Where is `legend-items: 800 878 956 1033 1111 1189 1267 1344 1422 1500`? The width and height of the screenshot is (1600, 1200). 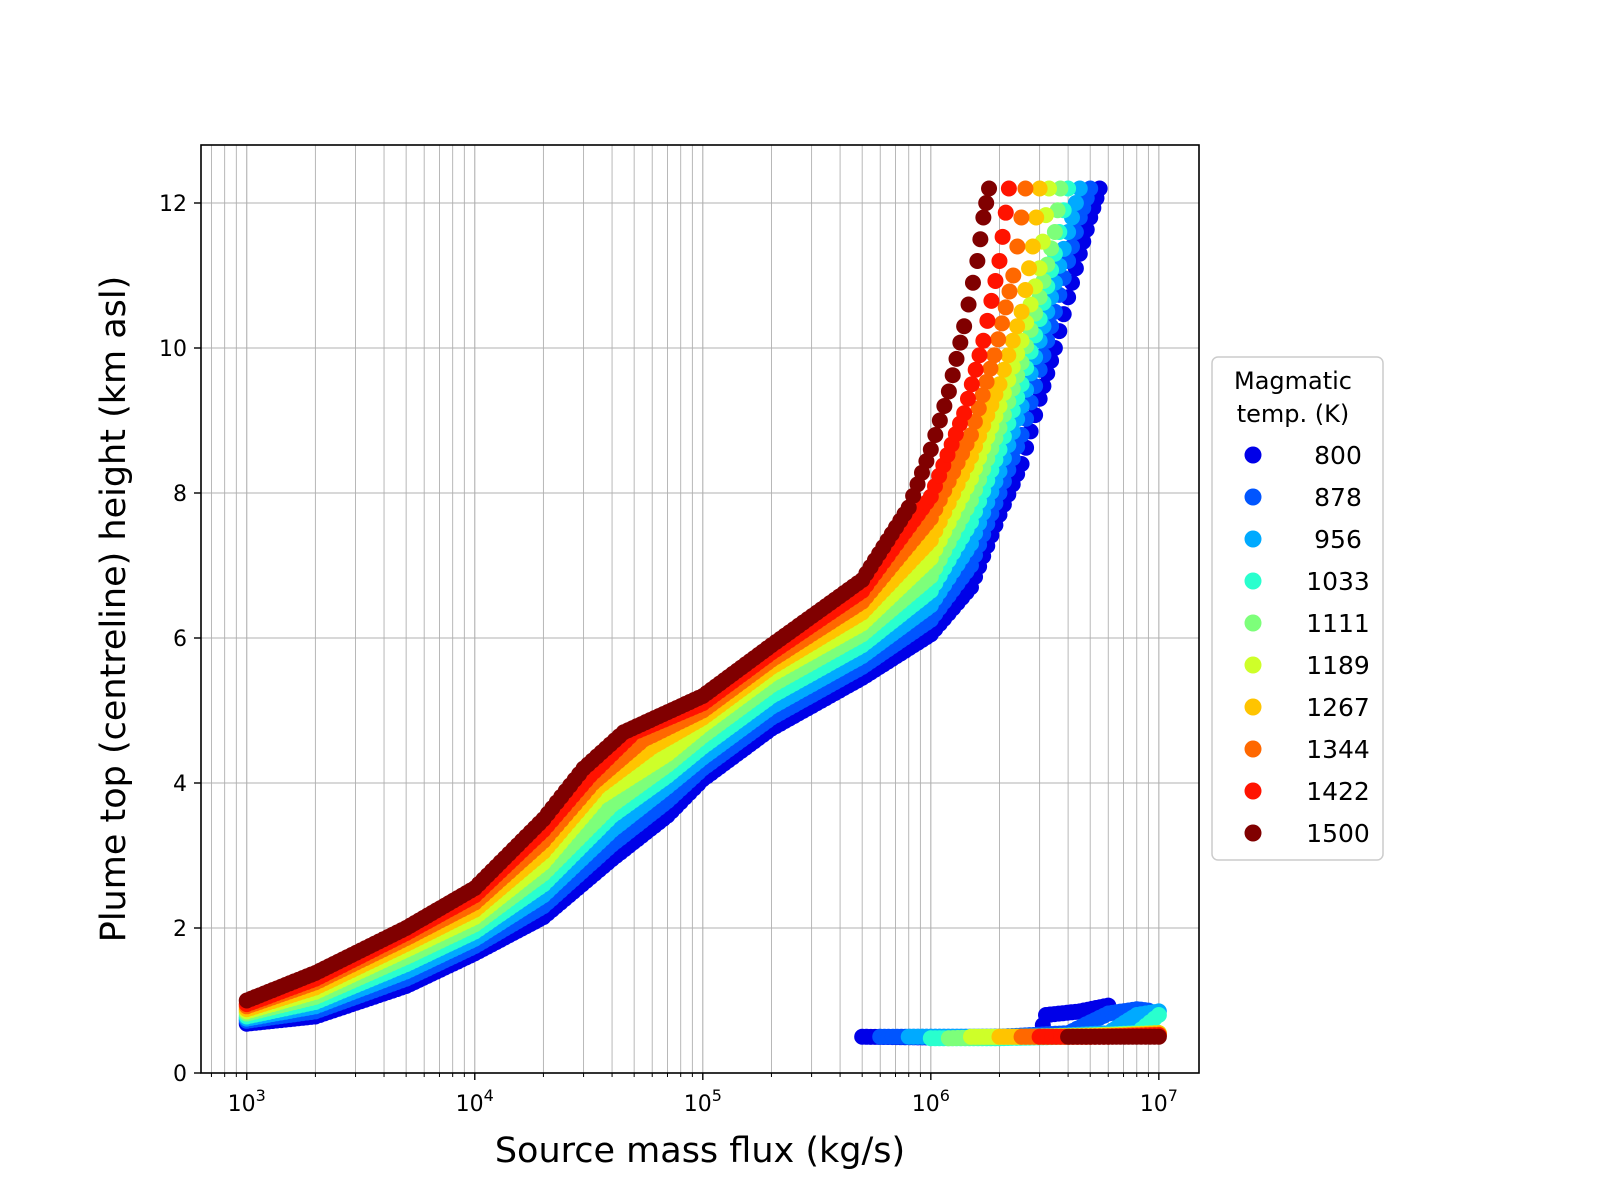
legend-items: 800 878 956 1033 1111 1189 1267 1344 1422 1500 is located at coordinates (1307, 644).